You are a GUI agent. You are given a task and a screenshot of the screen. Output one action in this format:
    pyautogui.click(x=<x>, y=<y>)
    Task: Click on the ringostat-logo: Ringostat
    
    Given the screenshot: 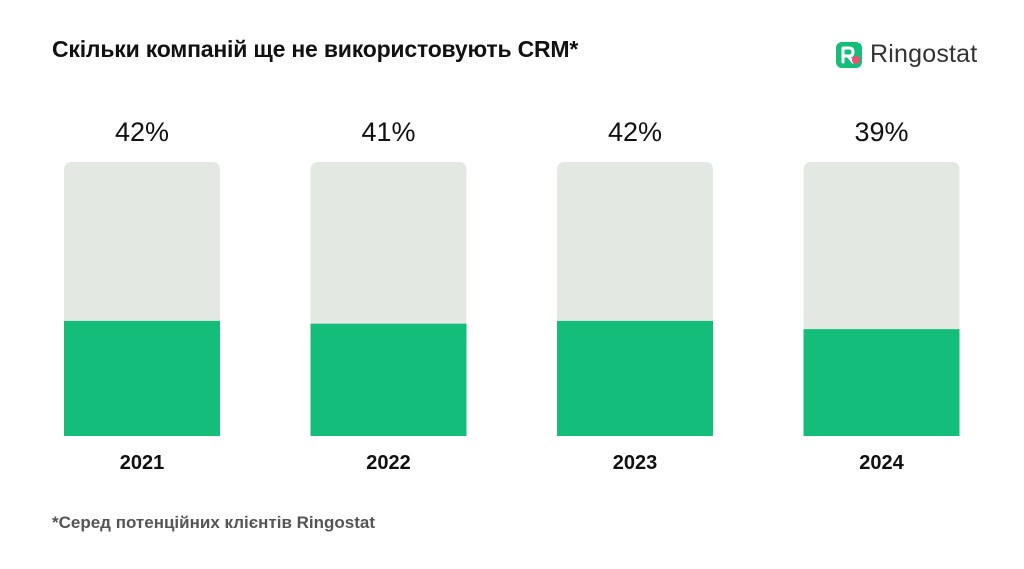 What is the action you would take?
    pyautogui.click(x=906, y=54)
    